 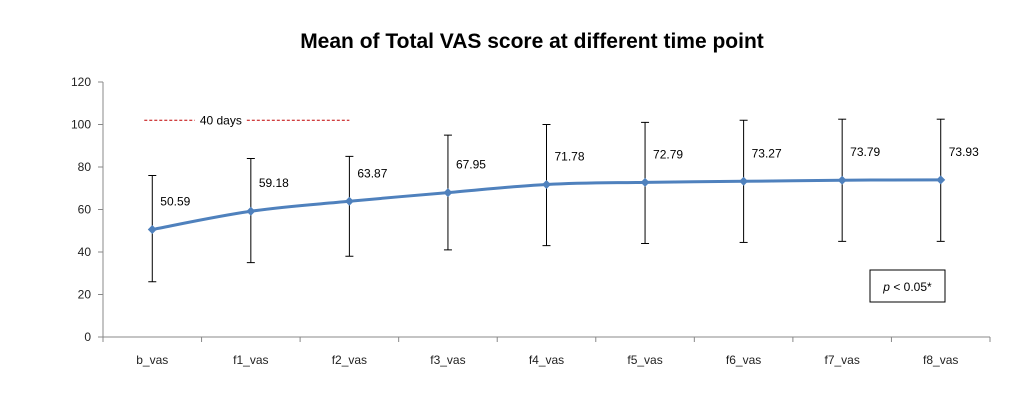 I want to click on x-tick-label: f6_vas, so click(x=743, y=360).